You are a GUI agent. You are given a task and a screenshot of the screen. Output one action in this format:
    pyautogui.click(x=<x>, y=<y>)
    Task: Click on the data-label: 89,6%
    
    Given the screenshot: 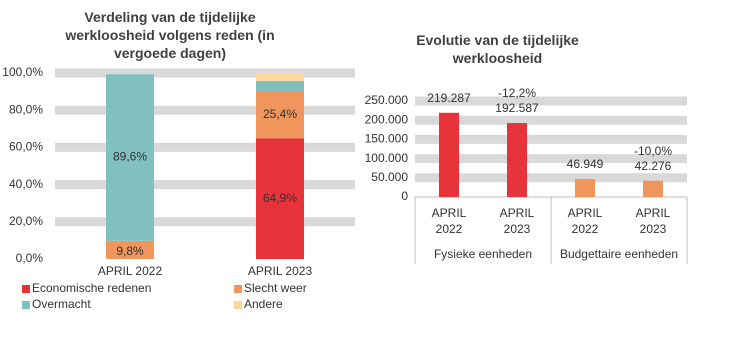 What is the action you would take?
    pyautogui.click(x=130, y=157)
    